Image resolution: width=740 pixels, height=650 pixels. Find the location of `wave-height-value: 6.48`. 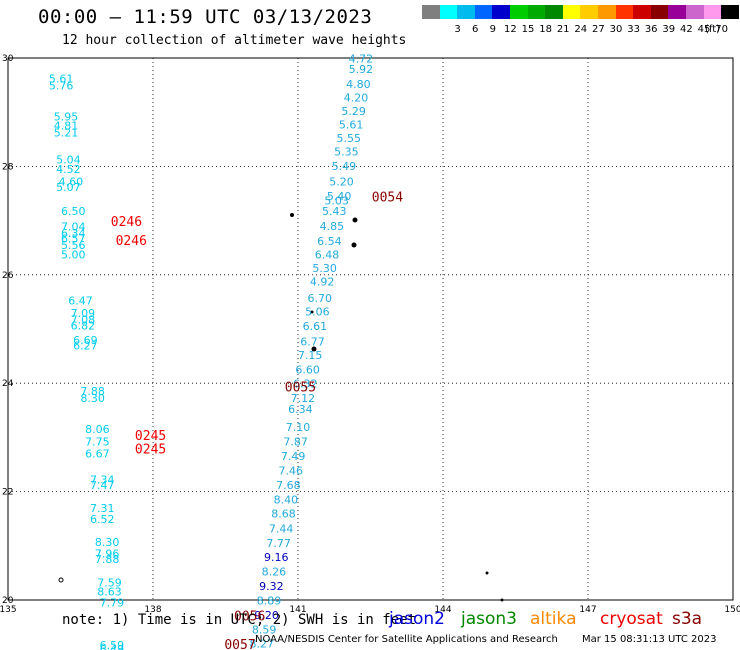

wave-height-value: 6.48 is located at coordinates (327, 255).